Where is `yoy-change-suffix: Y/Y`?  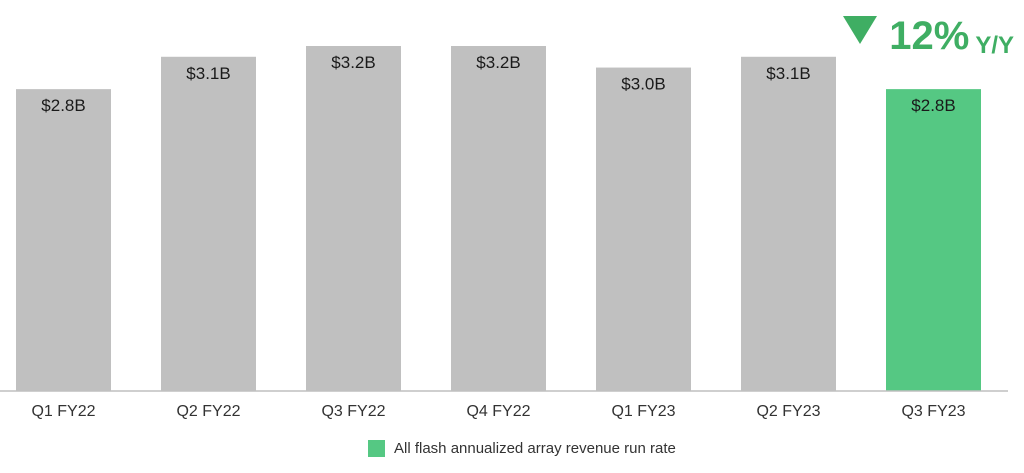 yoy-change-suffix: Y/Y is located at coordinates (994, 45).